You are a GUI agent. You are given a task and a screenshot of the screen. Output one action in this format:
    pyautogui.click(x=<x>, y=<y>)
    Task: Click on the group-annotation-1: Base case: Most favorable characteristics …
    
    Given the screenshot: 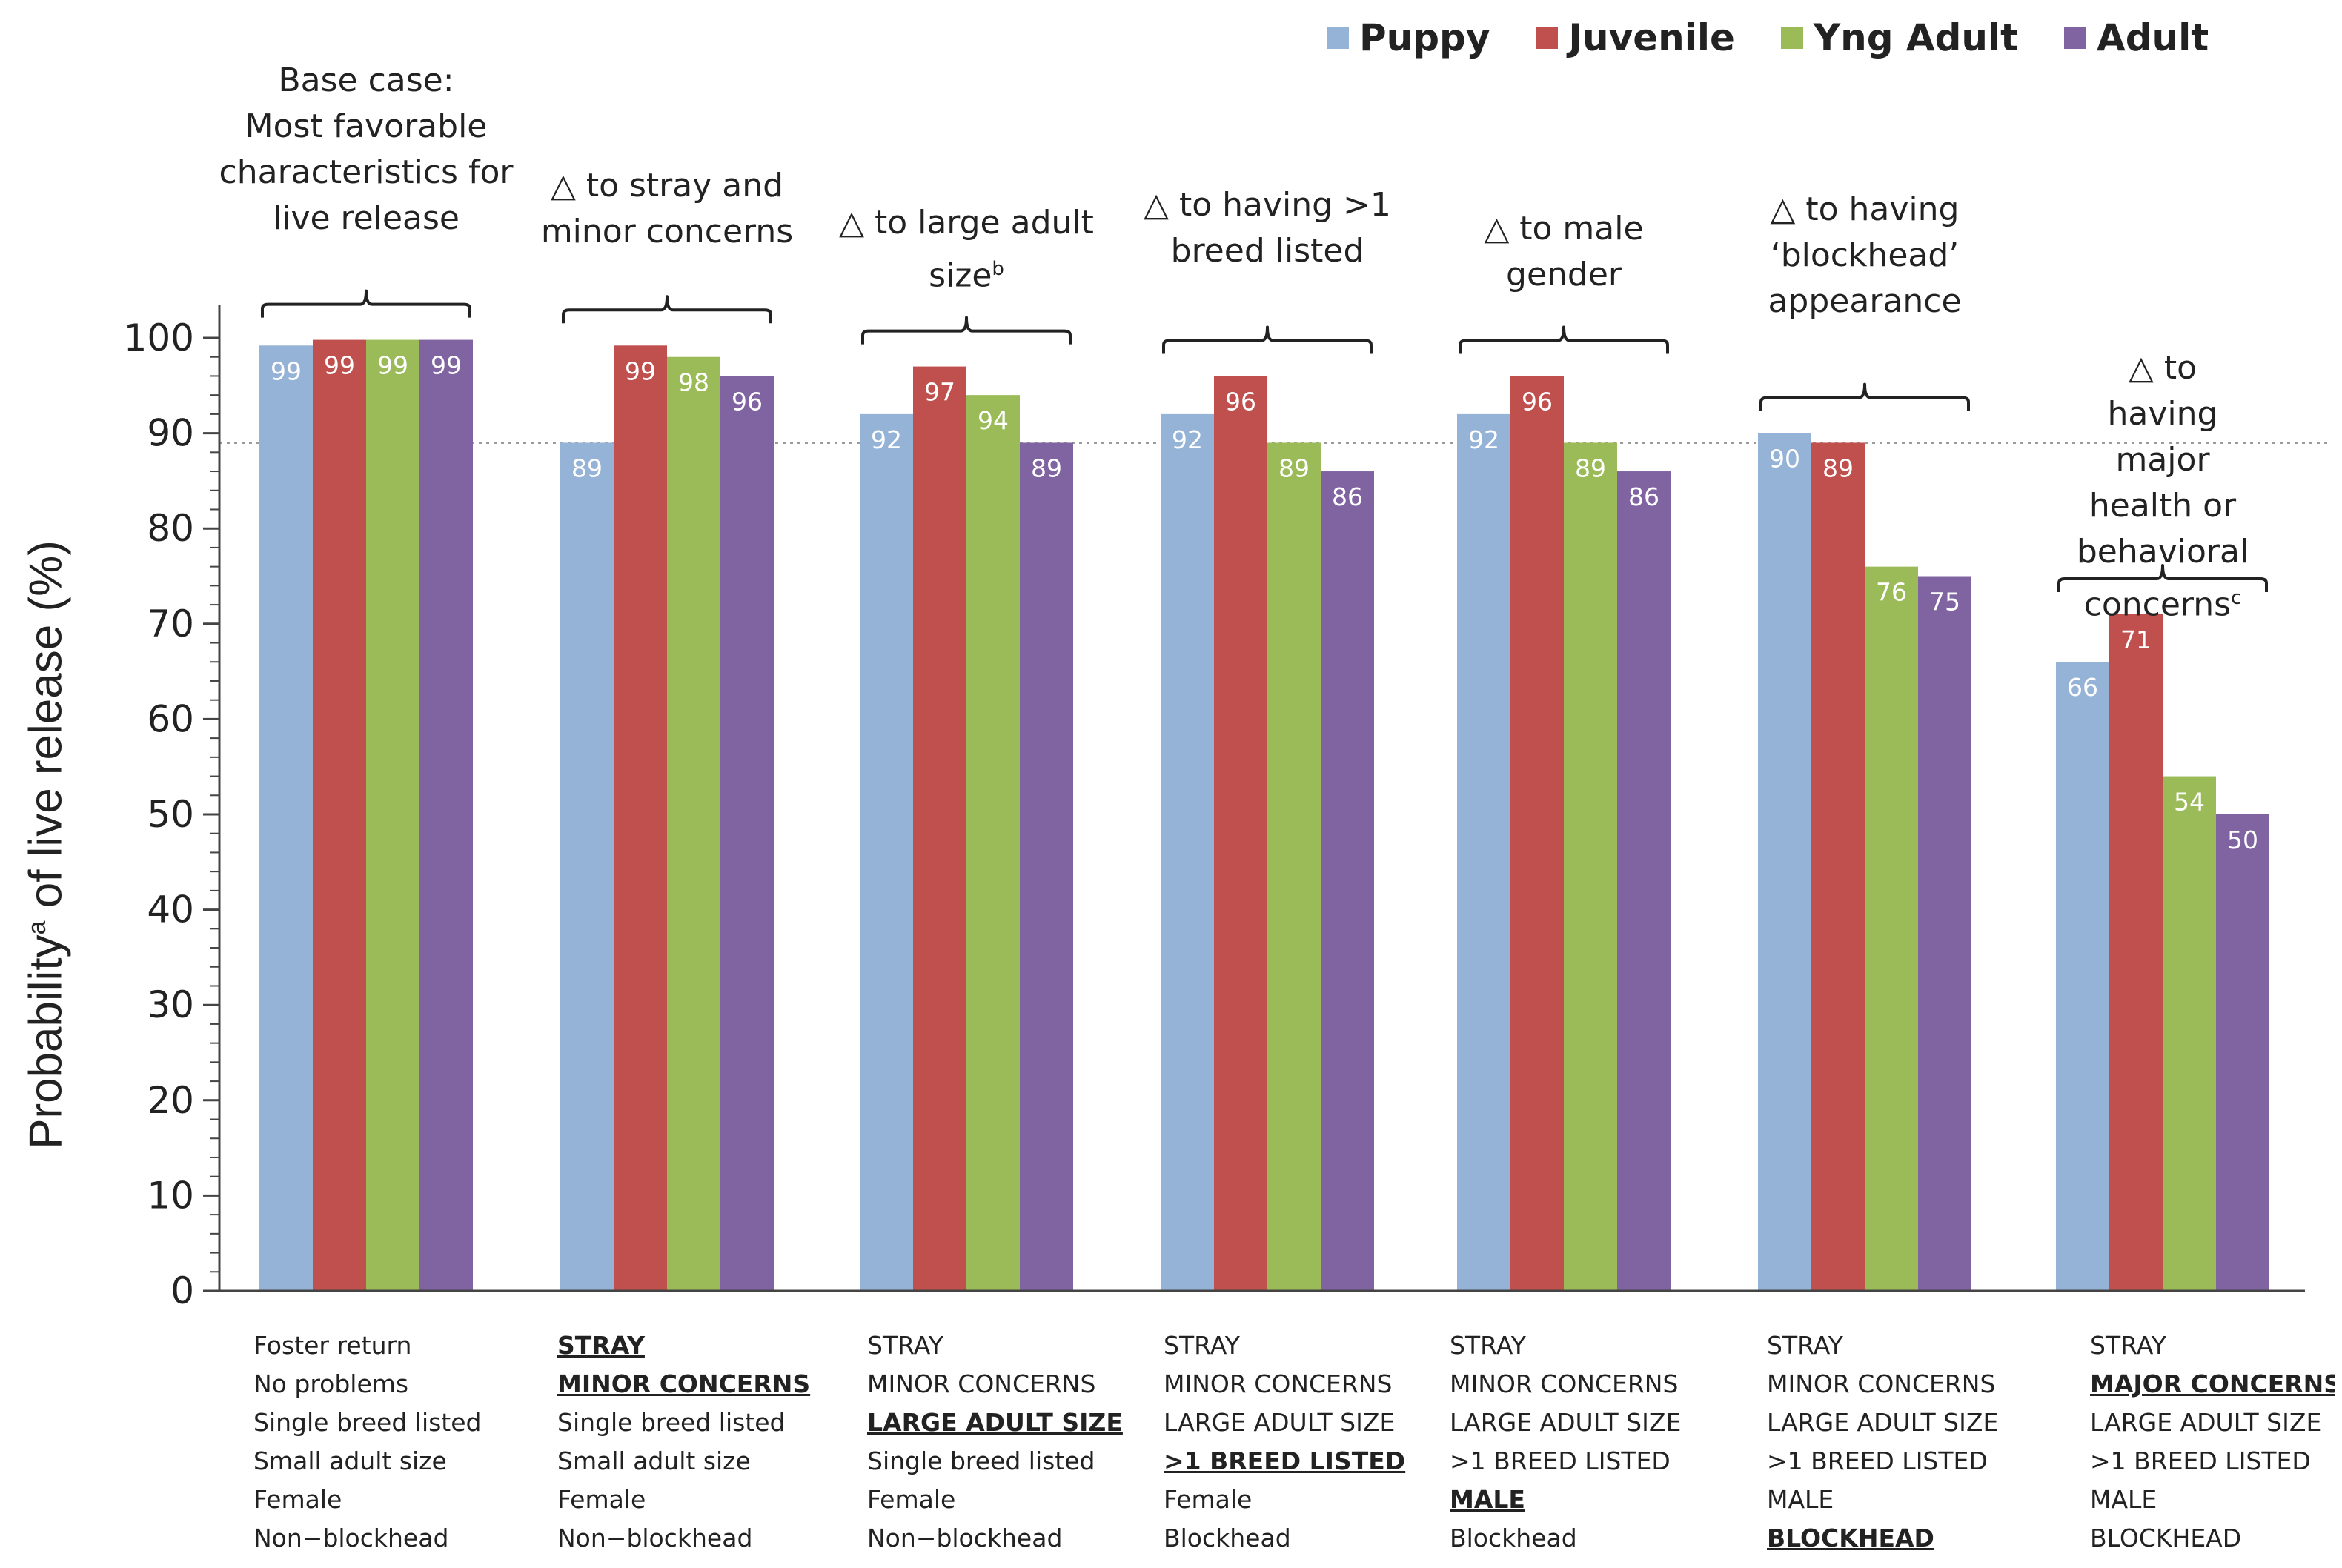 What is the action you would take?
    pyautogui.click(x=366, y=150)
    